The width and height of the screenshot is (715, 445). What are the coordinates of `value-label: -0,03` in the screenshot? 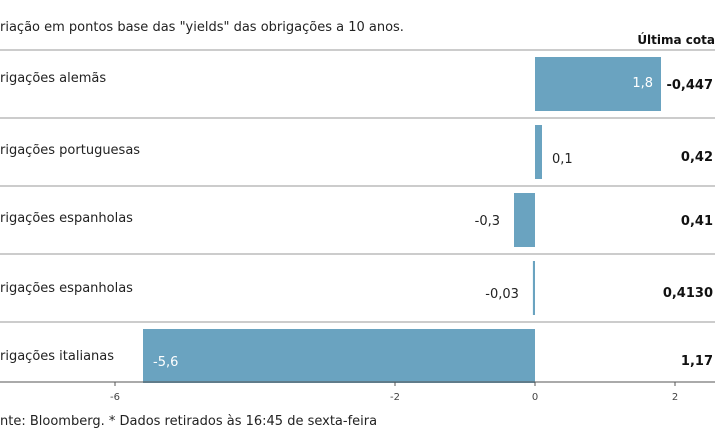 It's located at (502, 294).